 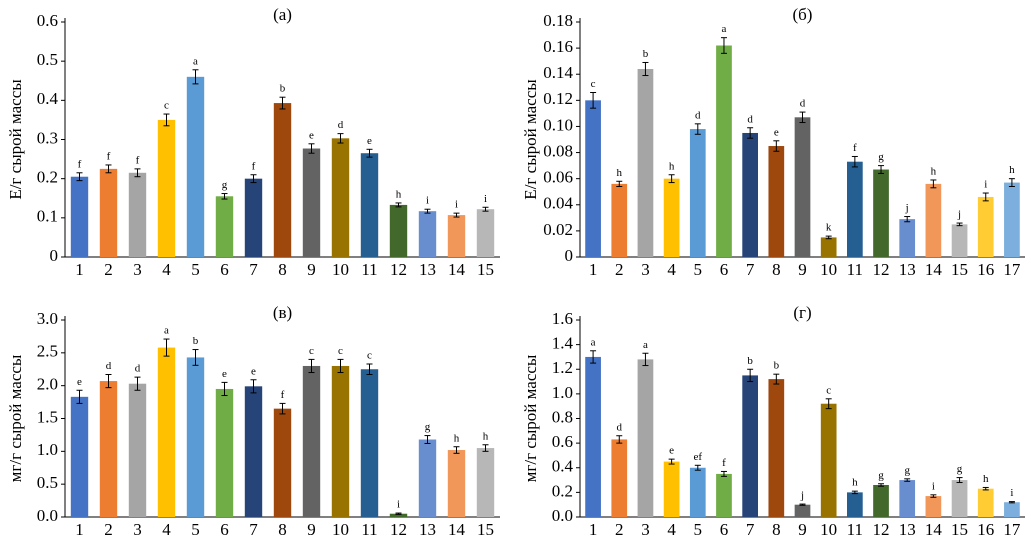 I want to click on y-axis-label: мг/г сырой массы, so click(x=15, y=418).